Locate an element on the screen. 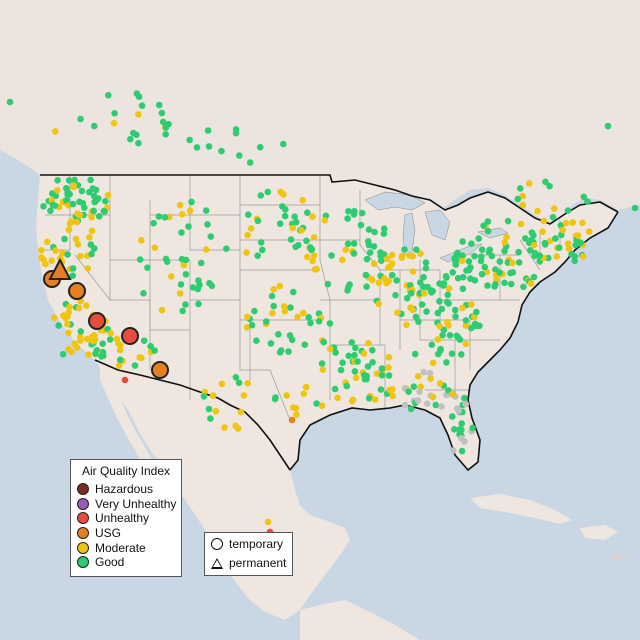 This screenshot has width=640, height=640. legend-row-usg: USG is located at coordinates (126, 533).